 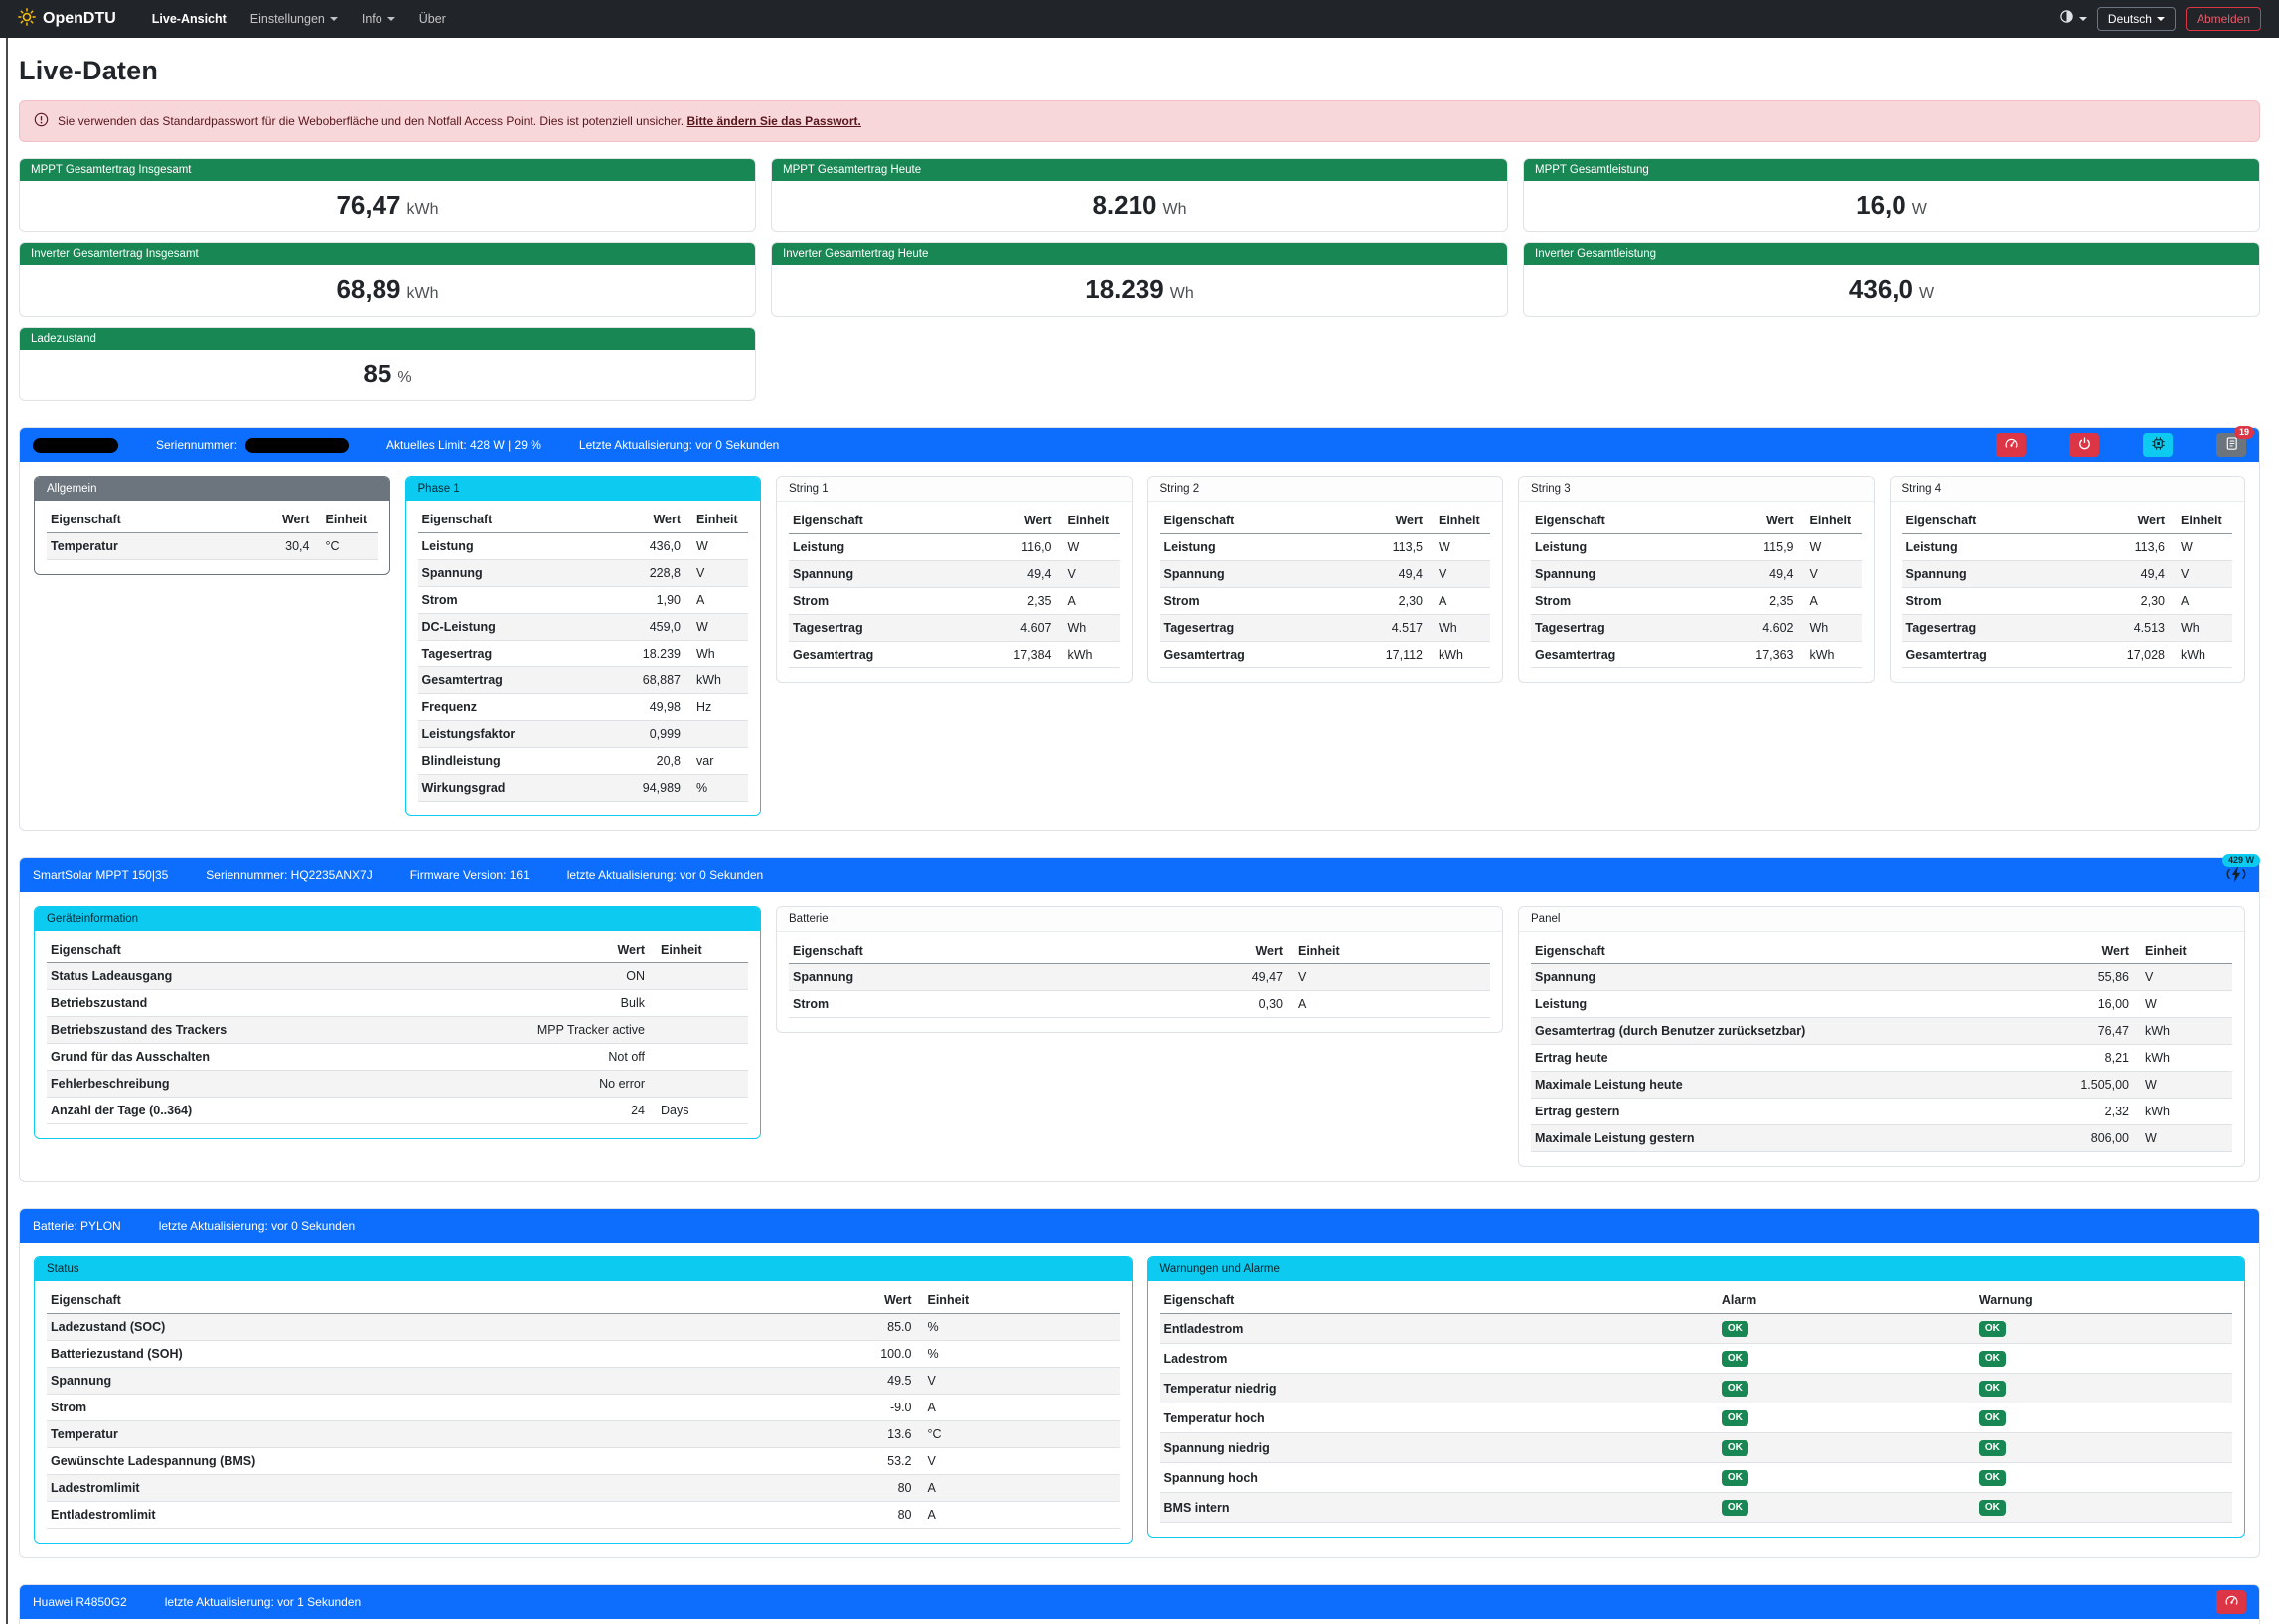 What do you see at coordinates (2231, 1602) in the screenshot?
I see `huawei-limit-button` at bounding box center [2231, 1602].